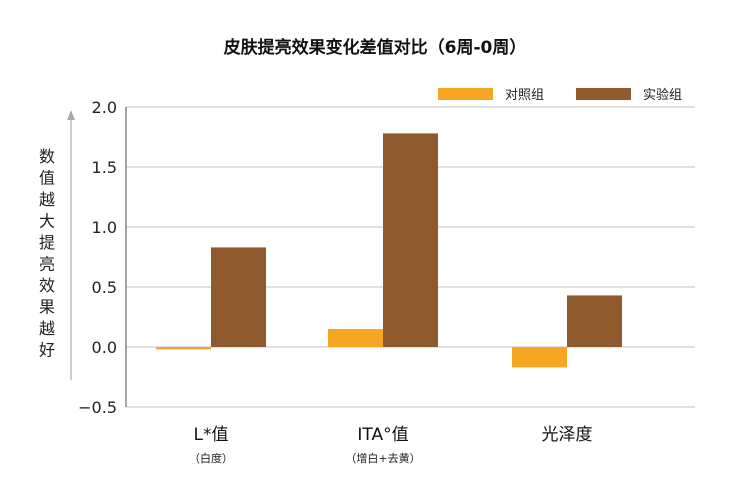 The width and height of the screenshot is (750, 485). What do you see at coordinates (104, 347) in the screenshot?
I see `y-tick-label: 0.0` at bounding box center [104, 347].